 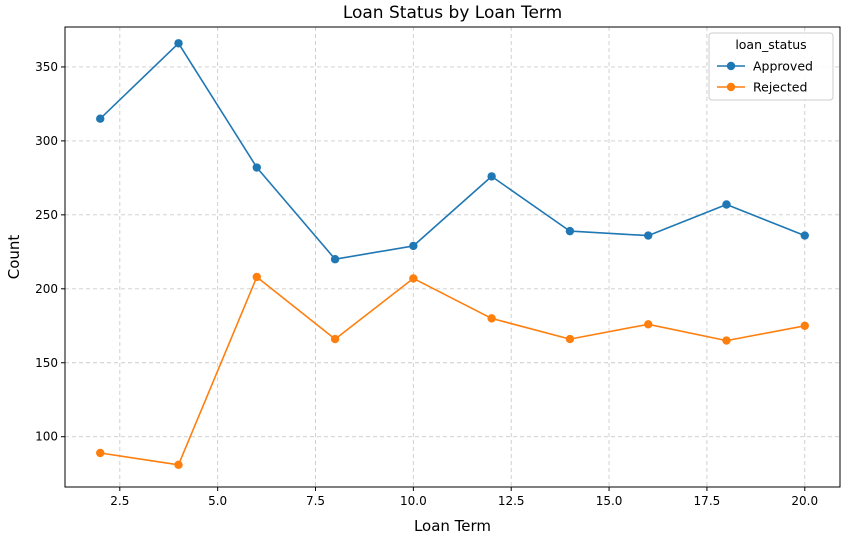 I want to click on legend-marker-approved, so click(x=731, y=66).